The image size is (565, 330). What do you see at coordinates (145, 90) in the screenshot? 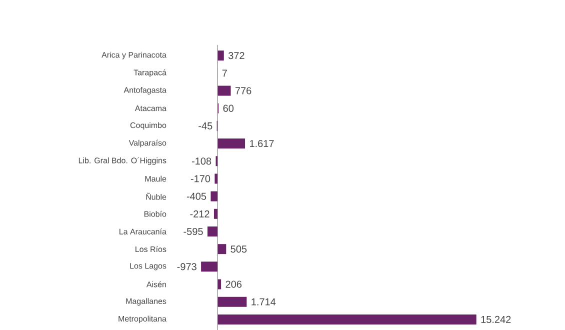
I see `y-tick-label: Antofagasta` at bounding box center [145, 90].